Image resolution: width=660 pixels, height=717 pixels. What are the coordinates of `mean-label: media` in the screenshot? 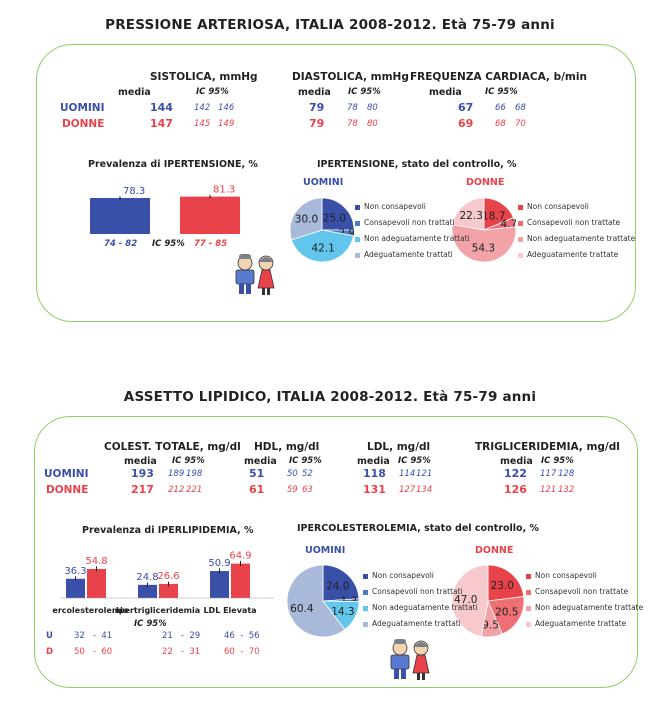 It's located at (516, 461).